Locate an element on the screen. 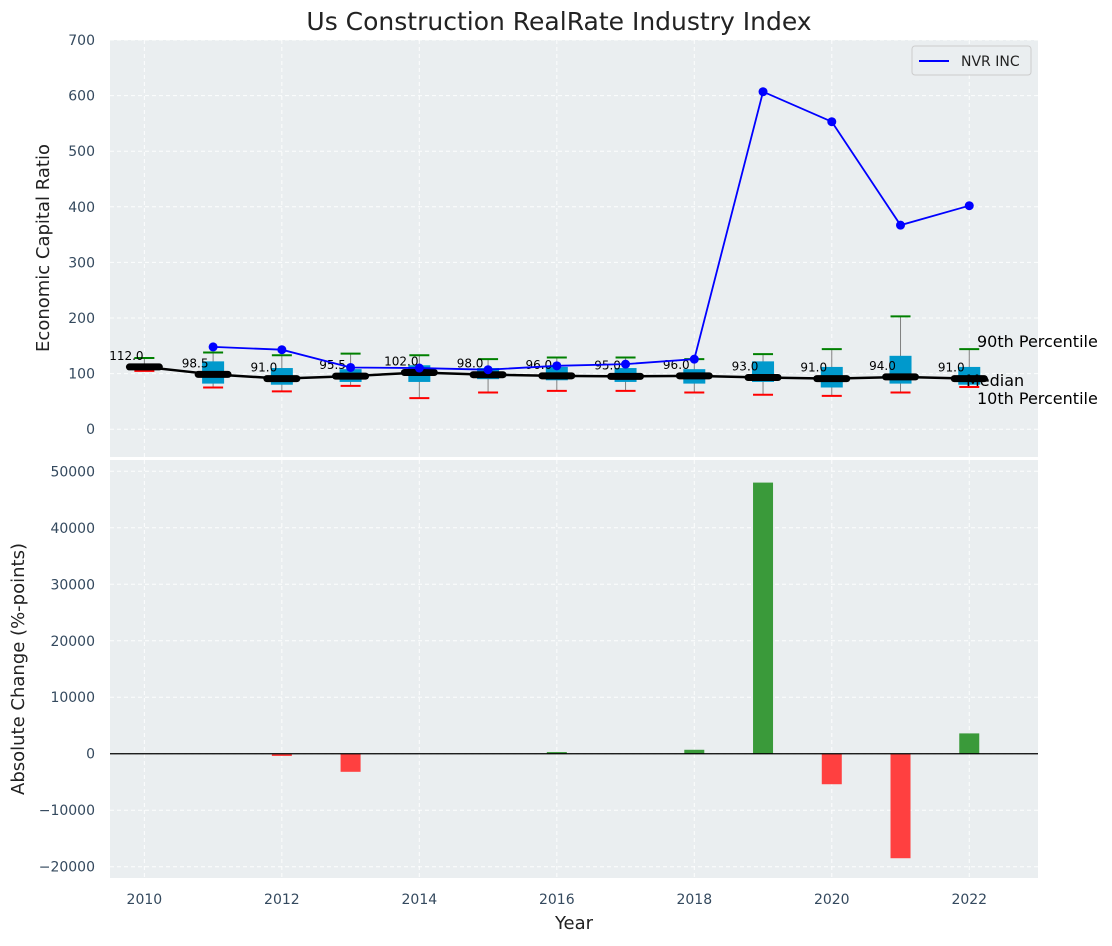 This screenshot has width=1112, height=946. series-point-2018 is located at coordinates (694, 359).